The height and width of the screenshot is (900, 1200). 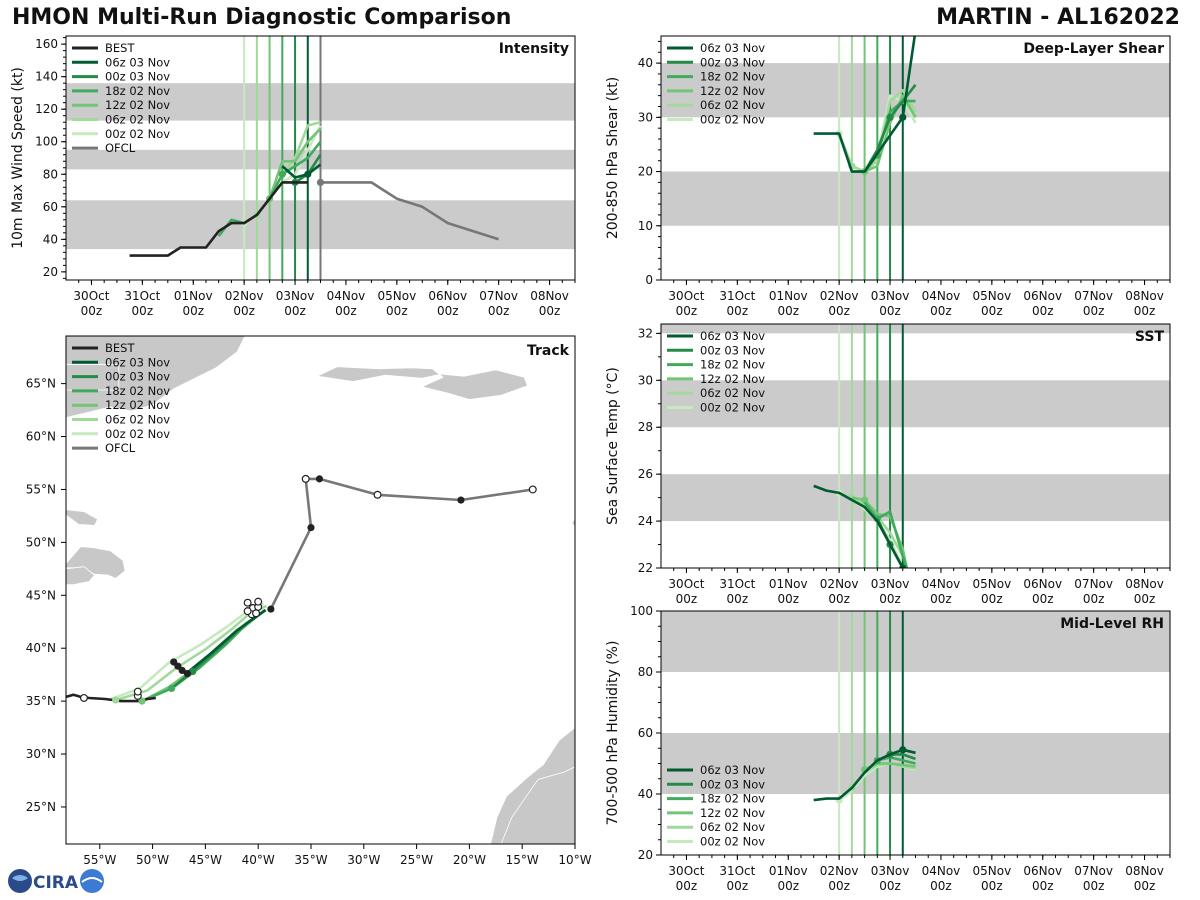 What do you see at coordinates (469, 860) in the screenshot?
I see `track-xtick-label: 20°W` at bounding box center [469, 860].